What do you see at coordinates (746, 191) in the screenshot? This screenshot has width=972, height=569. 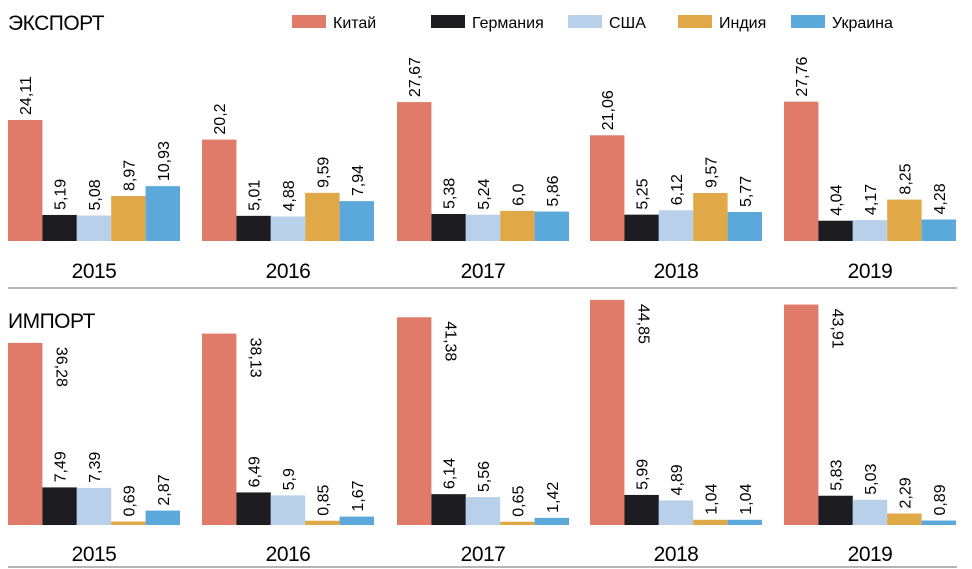 I see `value-label: 5,77` at bounding box center [746, 191].